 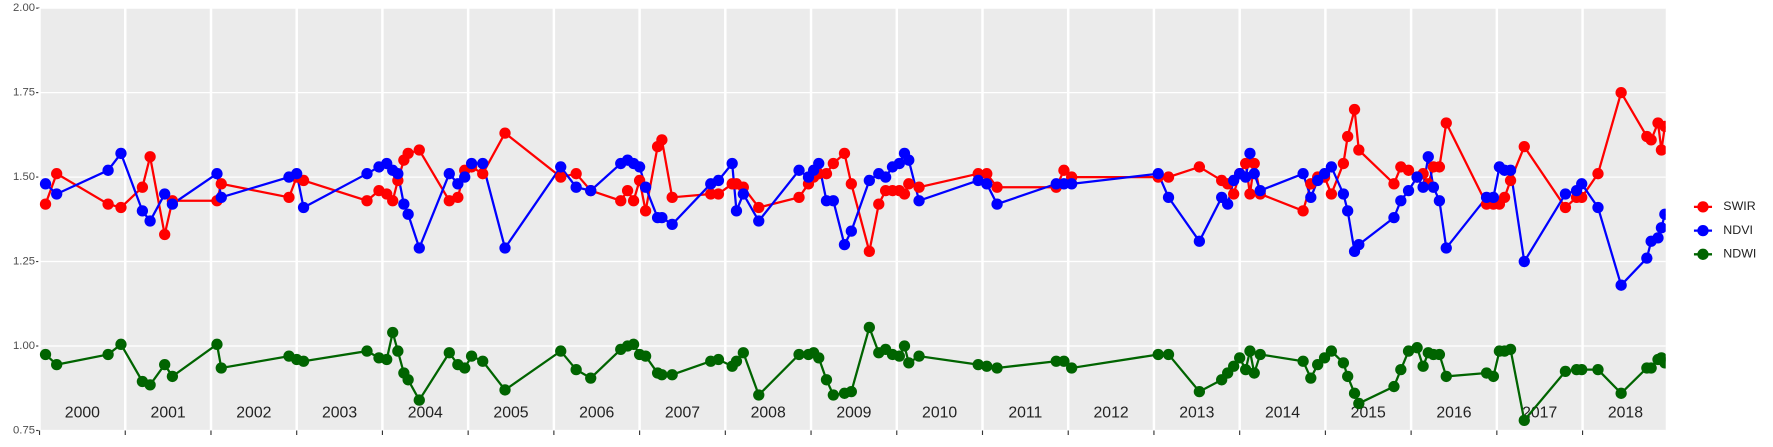 What do you see at coordinates (1625, 413) in the screenshot?
I see `year-label: 2018` at bounding box center [1625, 413].